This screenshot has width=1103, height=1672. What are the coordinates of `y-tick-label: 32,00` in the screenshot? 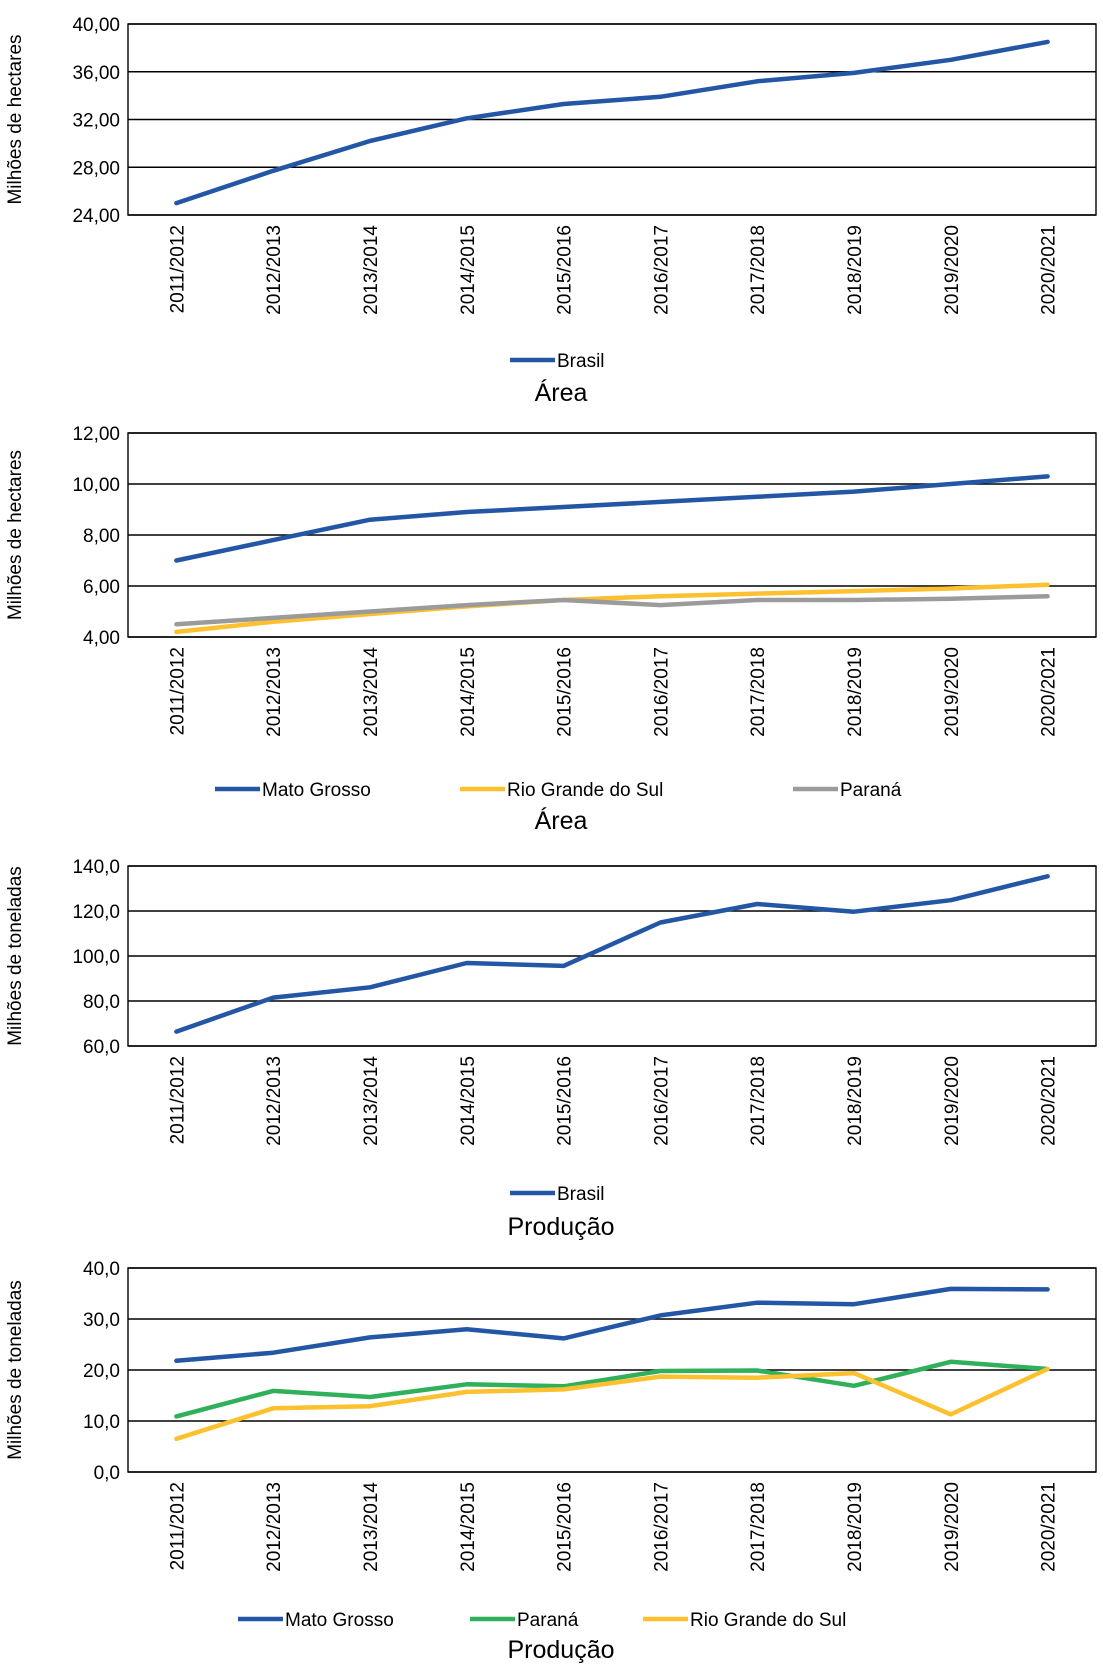 It's located at (96, 121).